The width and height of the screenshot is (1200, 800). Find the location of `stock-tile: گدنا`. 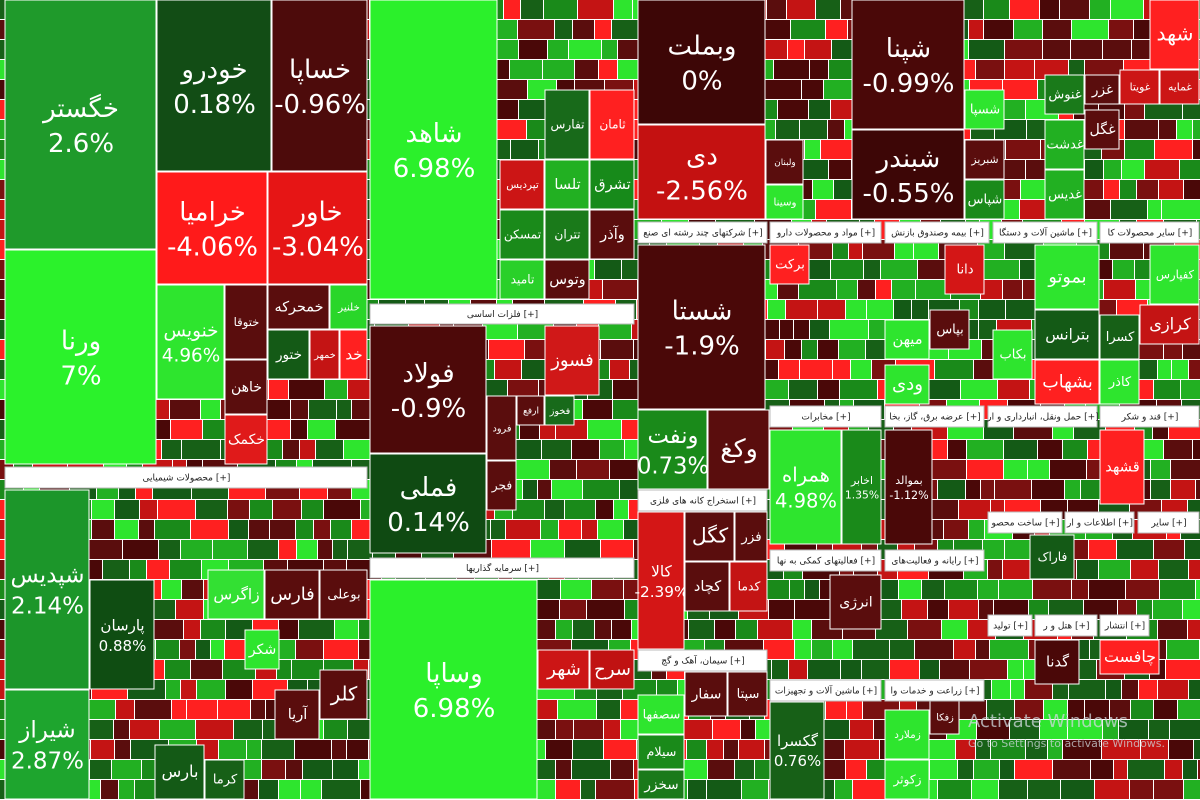

stock-tile: گدنا is located at coordinates (1057, 662).